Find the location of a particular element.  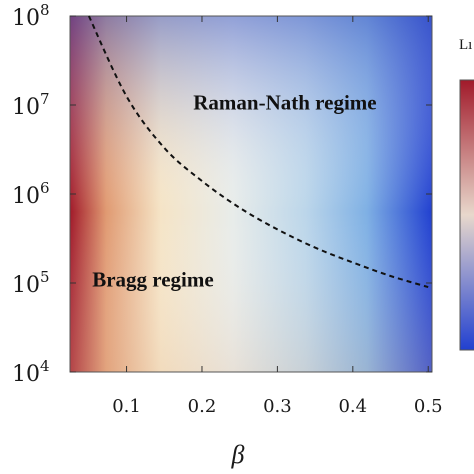

x-tick-label: 0.2 is located at coordinates (202, 406).